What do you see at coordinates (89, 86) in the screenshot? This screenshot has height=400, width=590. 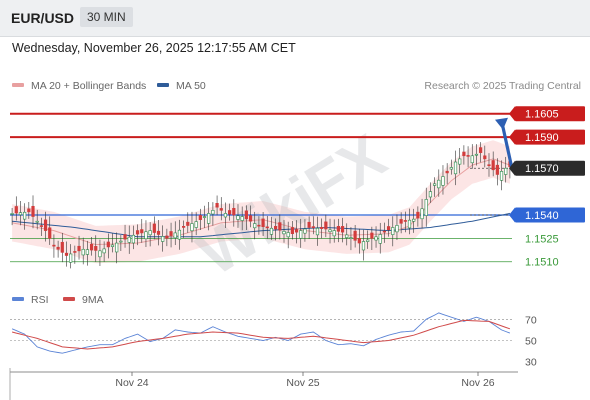 I see `ma20-legend-label: MA 20 + Bollinger Bands` at bounding box center [89, 86].